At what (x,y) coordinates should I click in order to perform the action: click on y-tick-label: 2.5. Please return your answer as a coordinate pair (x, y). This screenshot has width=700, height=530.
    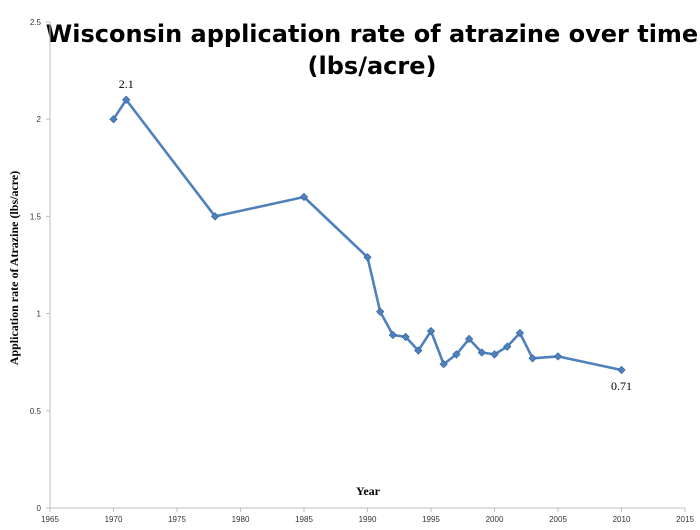
    Looking at the image, I should click on (36, 22).